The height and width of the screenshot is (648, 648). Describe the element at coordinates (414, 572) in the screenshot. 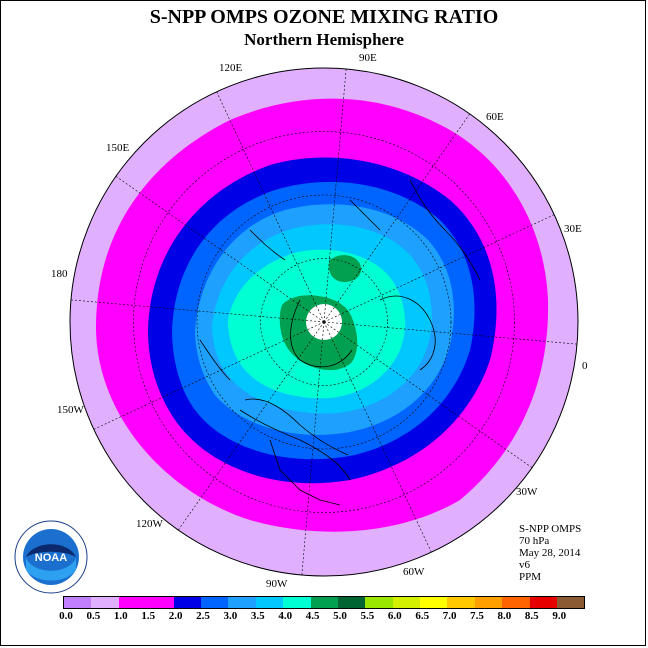

I see `longitude-label-60w: 60W` at that location.